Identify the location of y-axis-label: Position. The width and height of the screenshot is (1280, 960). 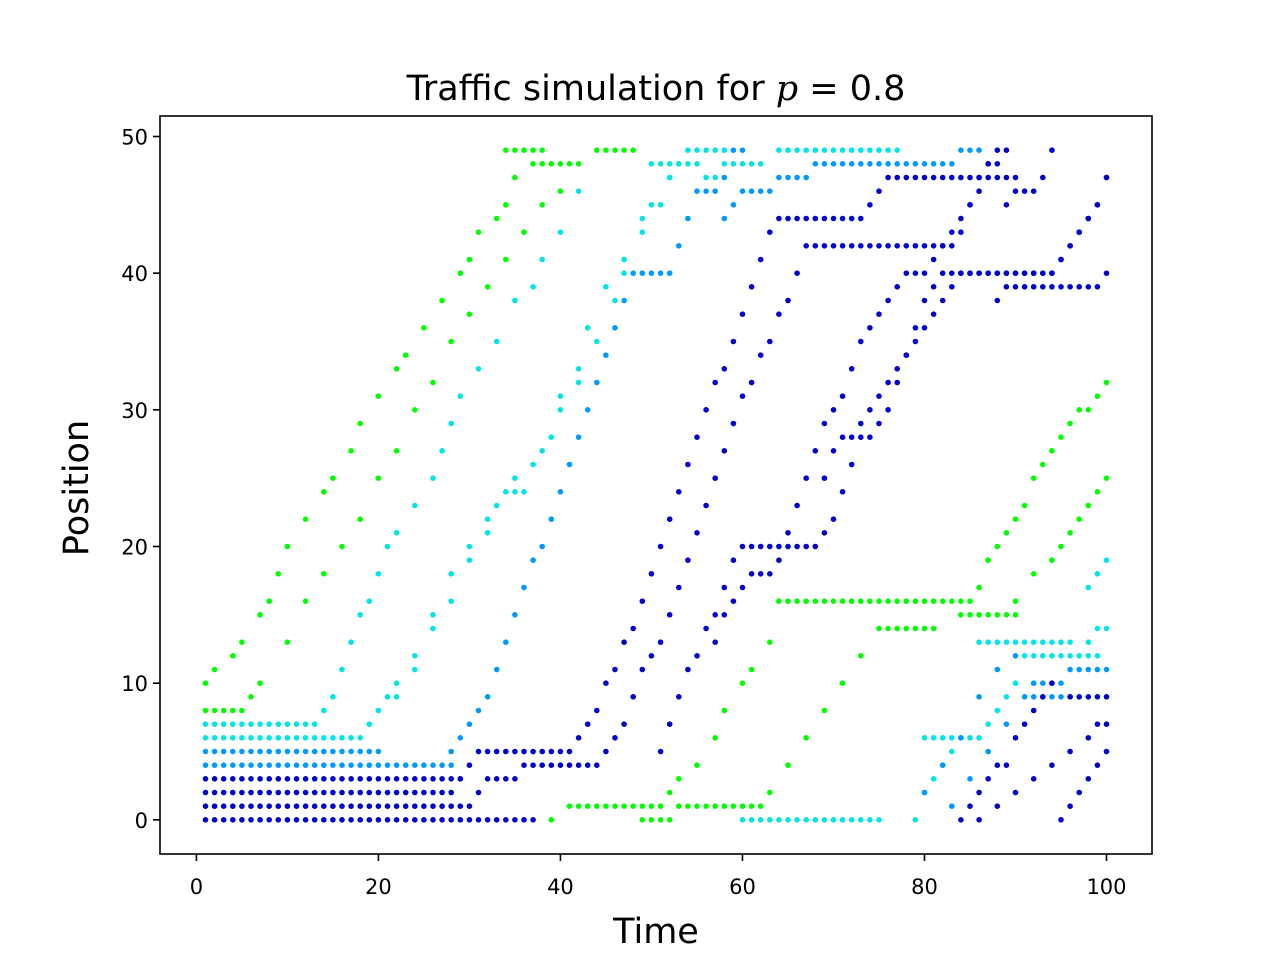
(77, 488).